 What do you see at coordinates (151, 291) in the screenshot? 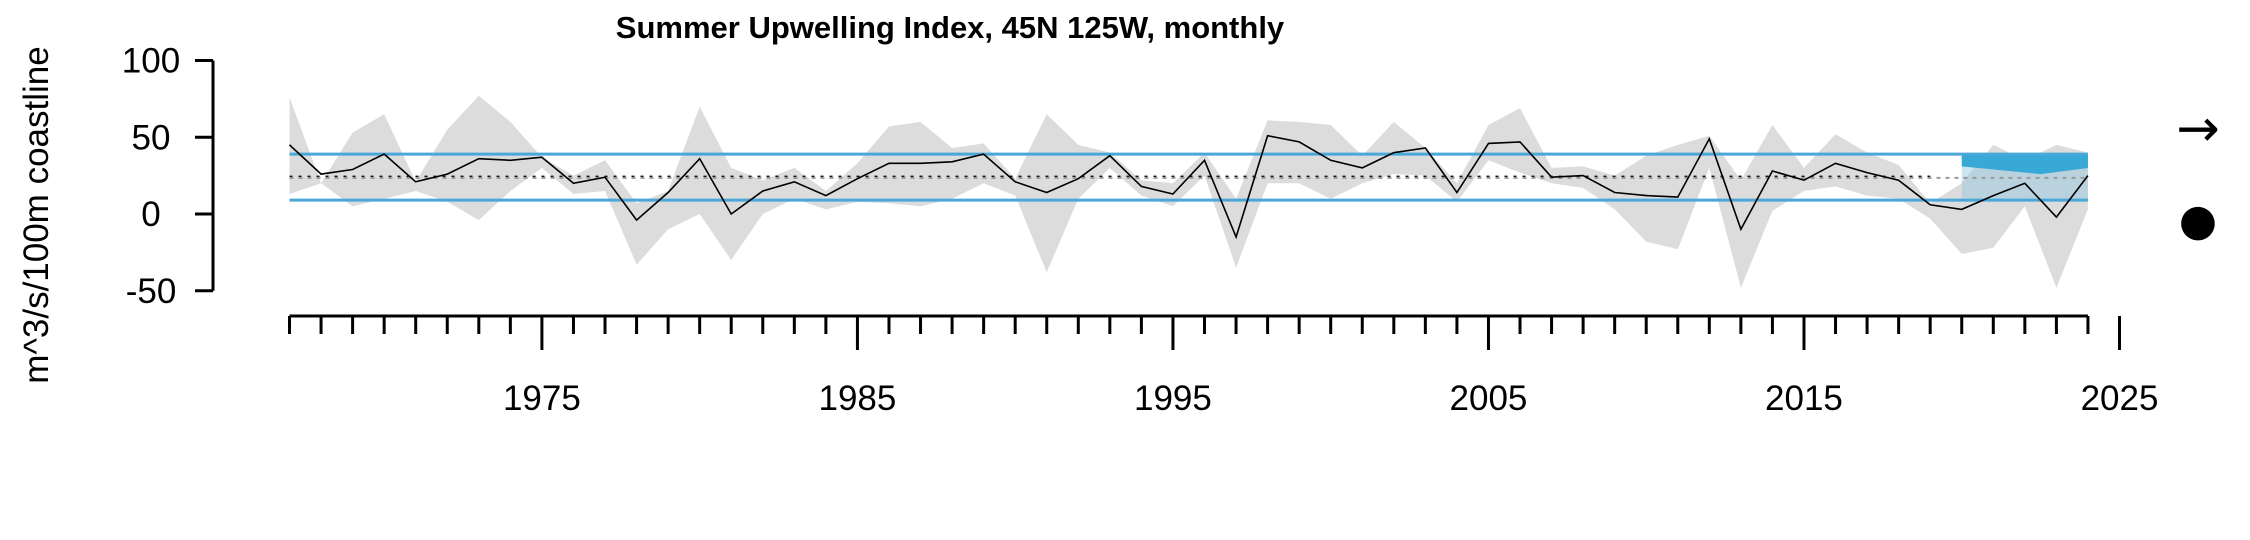
I see `y-tick-label: -50` at bounding box center [151, 291].